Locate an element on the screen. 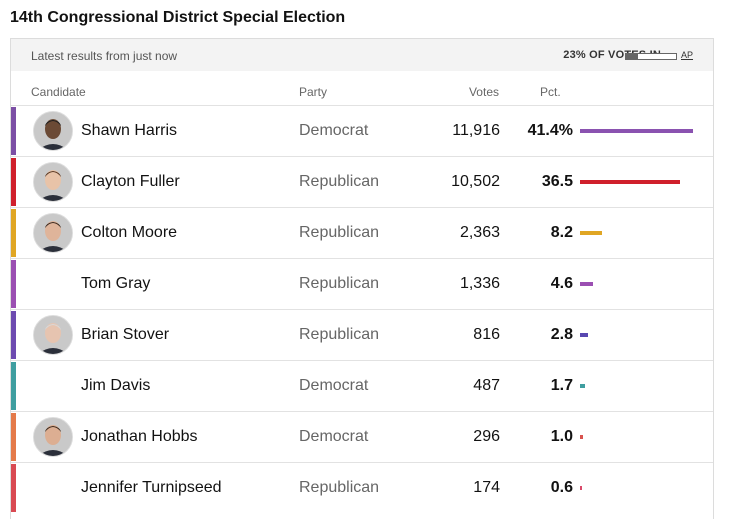 This screenshot has height=519, width=743. reporting-progress-bar is located at coordinates (651, 56).